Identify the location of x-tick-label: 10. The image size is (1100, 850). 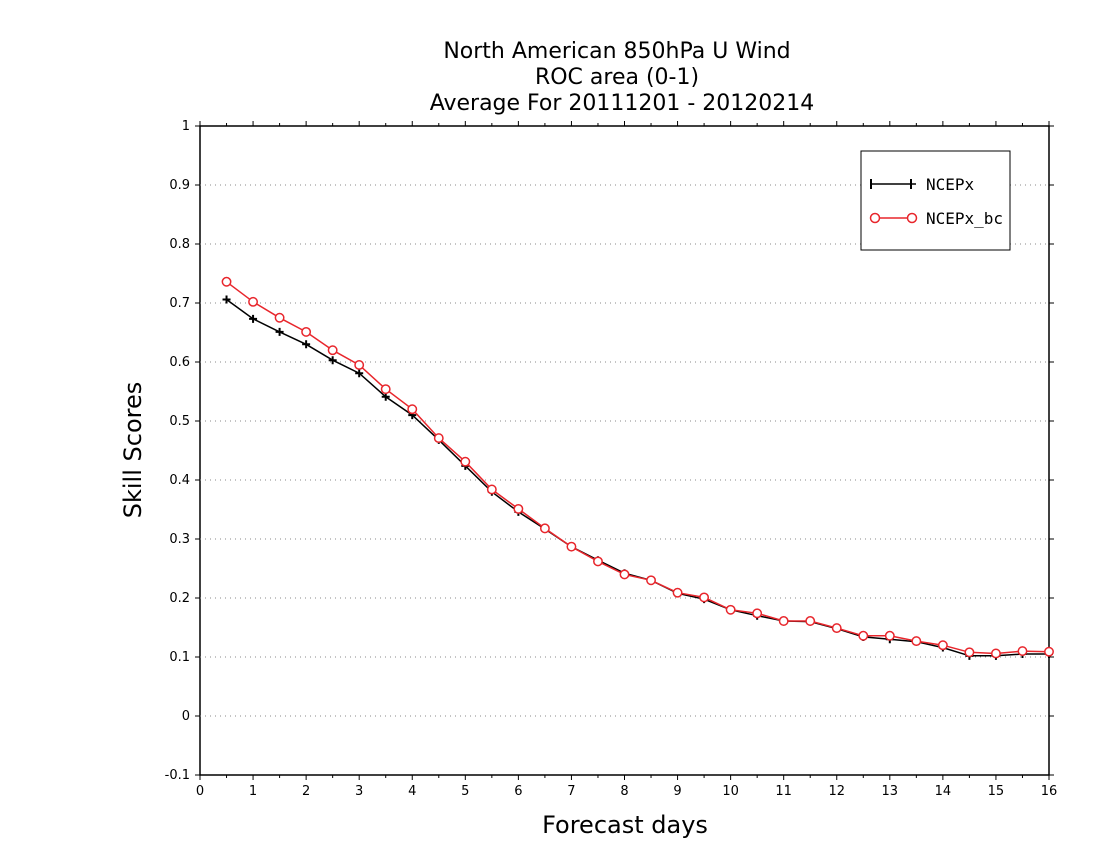
(730, 791).